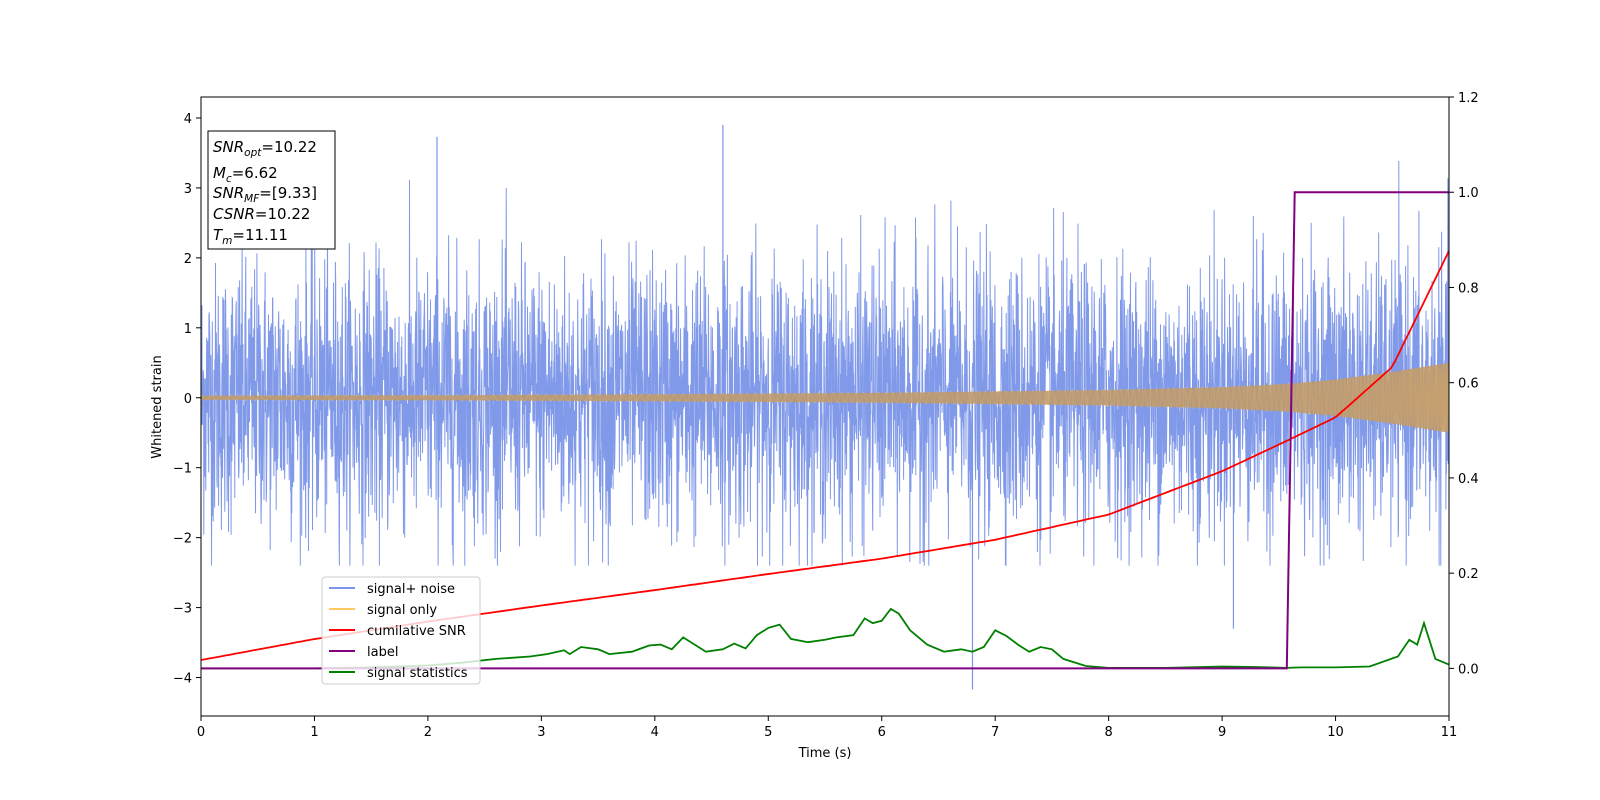 This screenshot has width=1600, height=800. What do you see at coordinates (188, 119) in the screenshot?
I see `y-left-tick-label: 4` at bounding box center [188, 119].